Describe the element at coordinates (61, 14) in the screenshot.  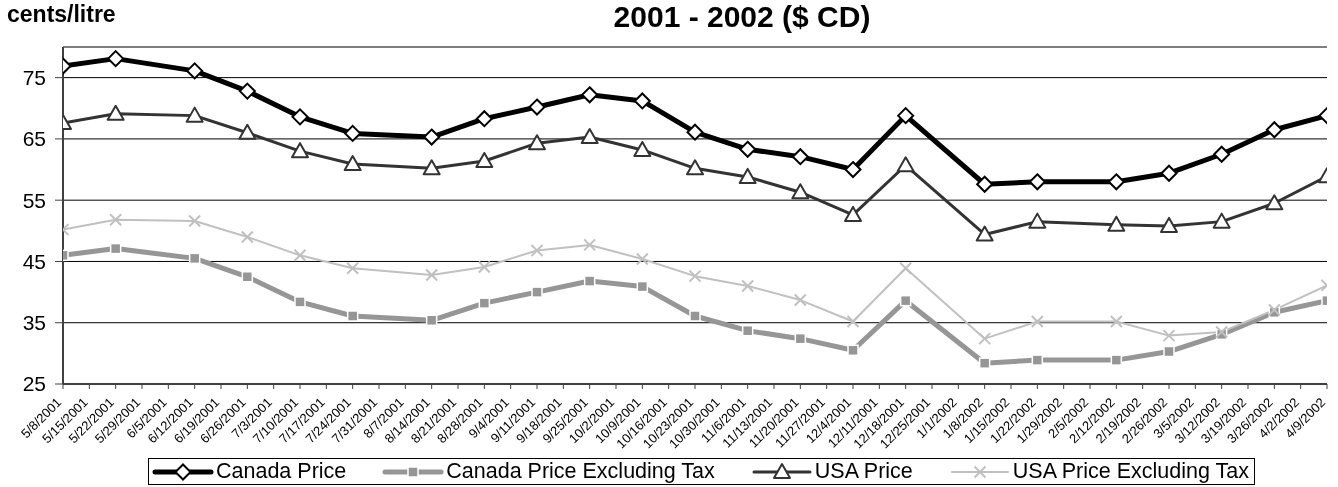
I see `y-axis-title: cents/litre` at that location.